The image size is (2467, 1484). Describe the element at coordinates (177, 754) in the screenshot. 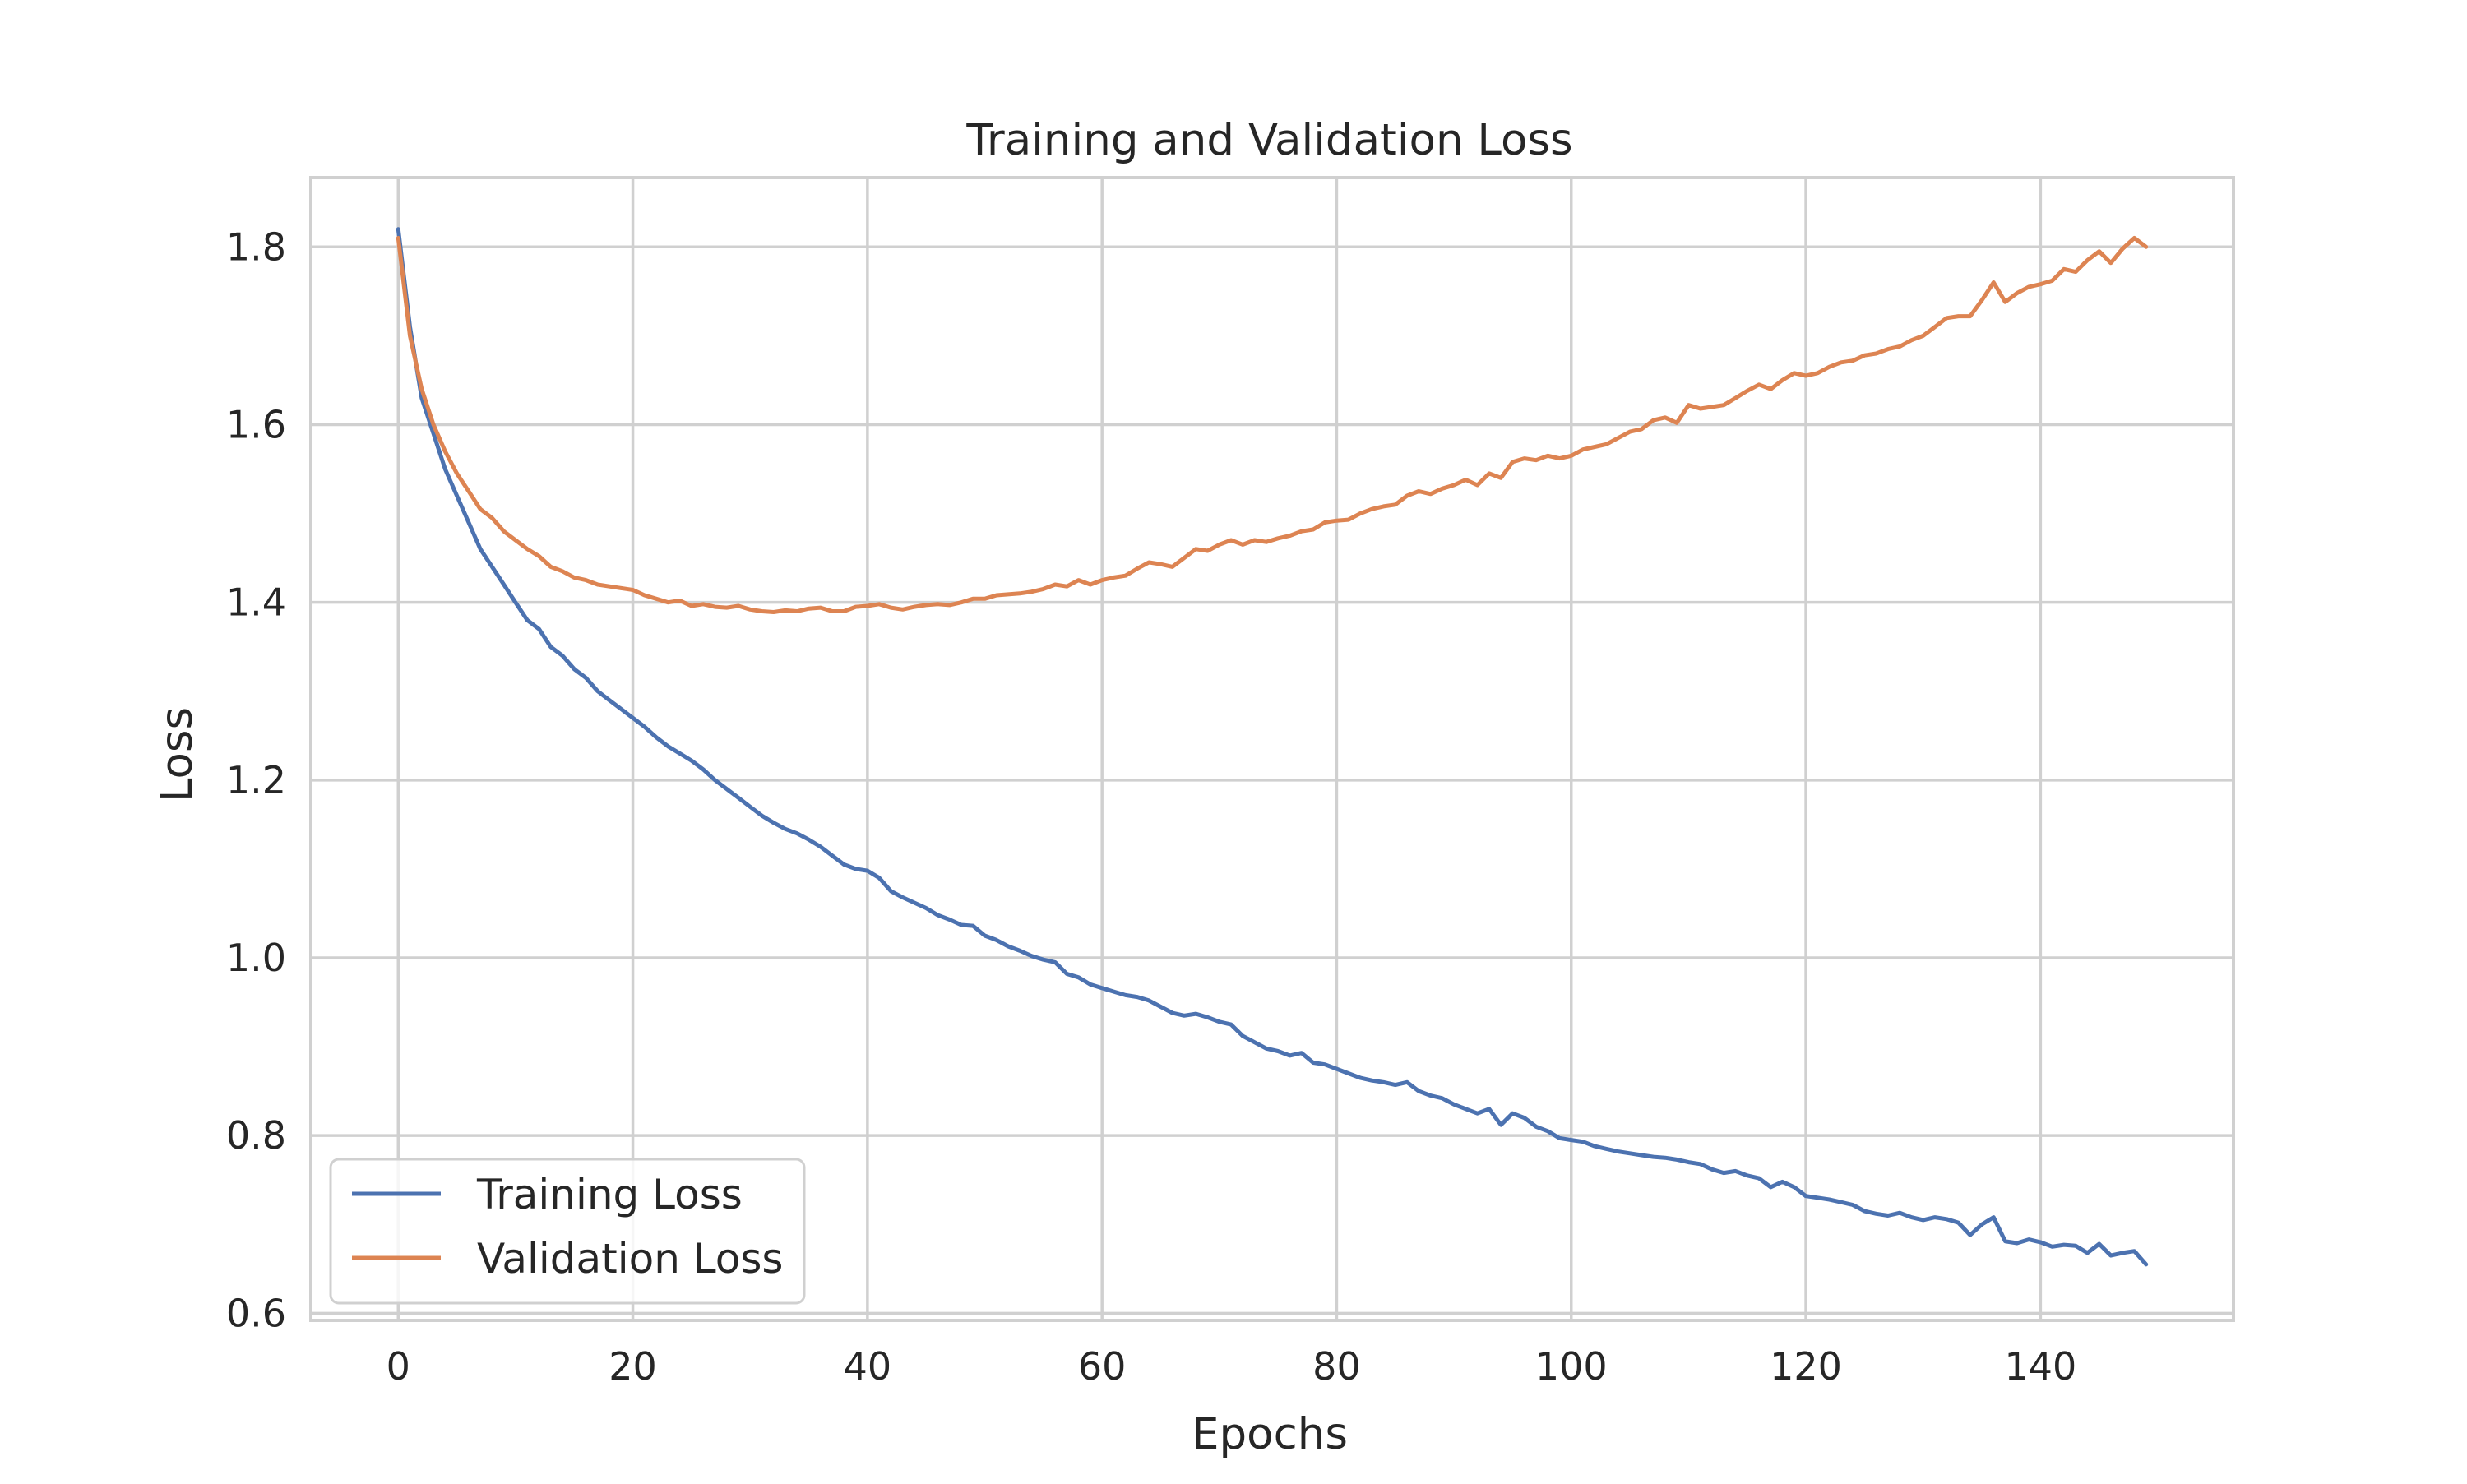

I see `y-axis-label: Loss` at that location.